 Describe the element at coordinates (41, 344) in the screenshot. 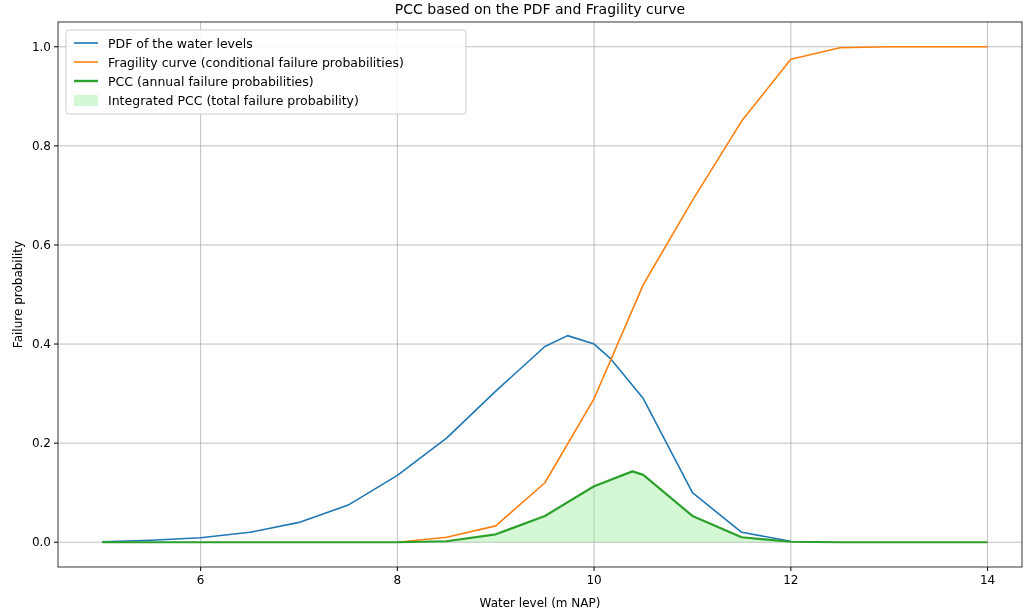

I see `y-tick-label: 0.4` at that location.